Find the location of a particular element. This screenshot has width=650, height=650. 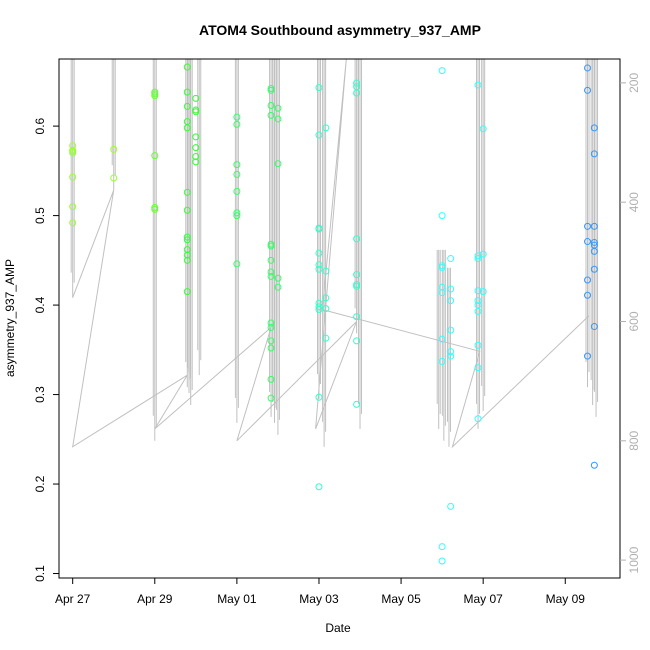

y2-axis: 200 400 600 800 1000 is located at coordinates (630, 323).